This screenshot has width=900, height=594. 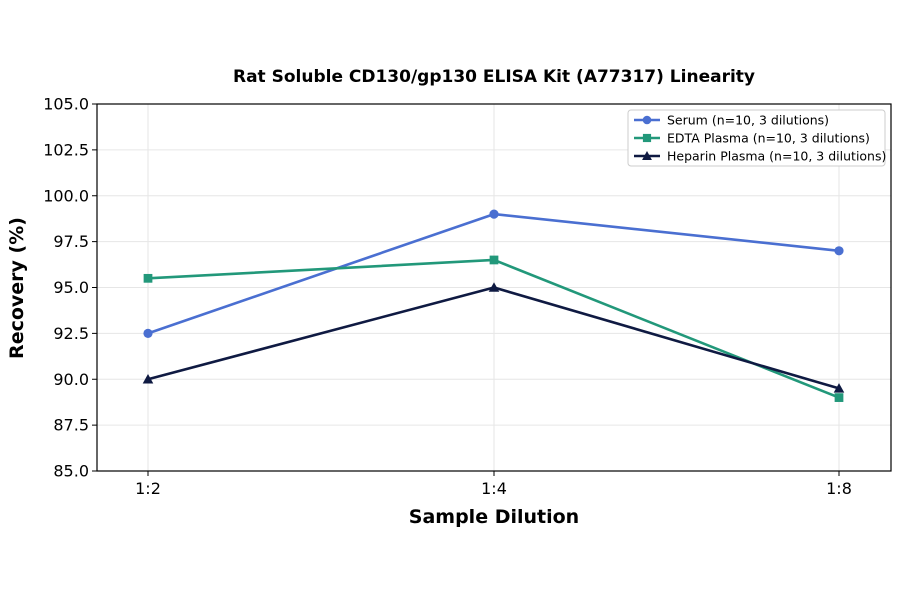 What do you see at coordinates (66, 195) in the screenshot?
I see `y-tick-label: 100.0` at bounding box center [66, 195].